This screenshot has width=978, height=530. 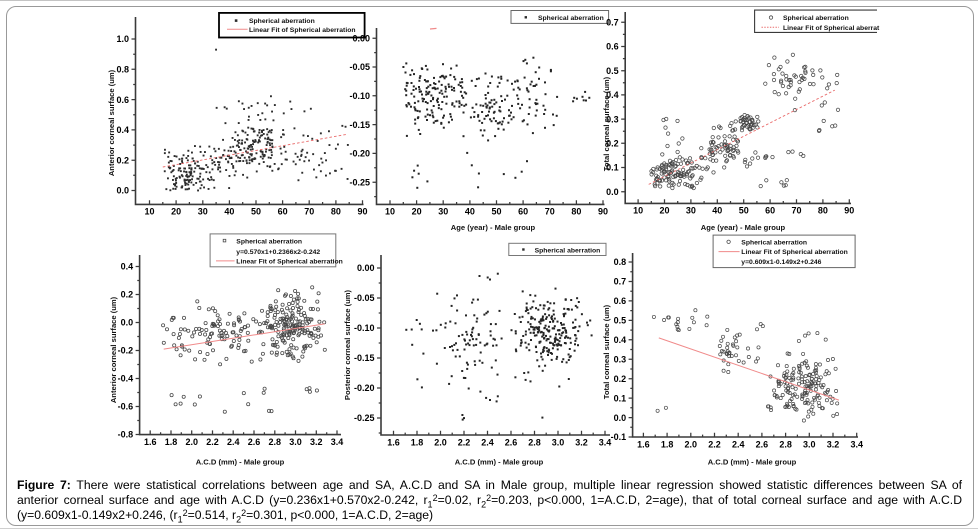 I want to click on svg-text: 0.5, so click(x=612, y=71).